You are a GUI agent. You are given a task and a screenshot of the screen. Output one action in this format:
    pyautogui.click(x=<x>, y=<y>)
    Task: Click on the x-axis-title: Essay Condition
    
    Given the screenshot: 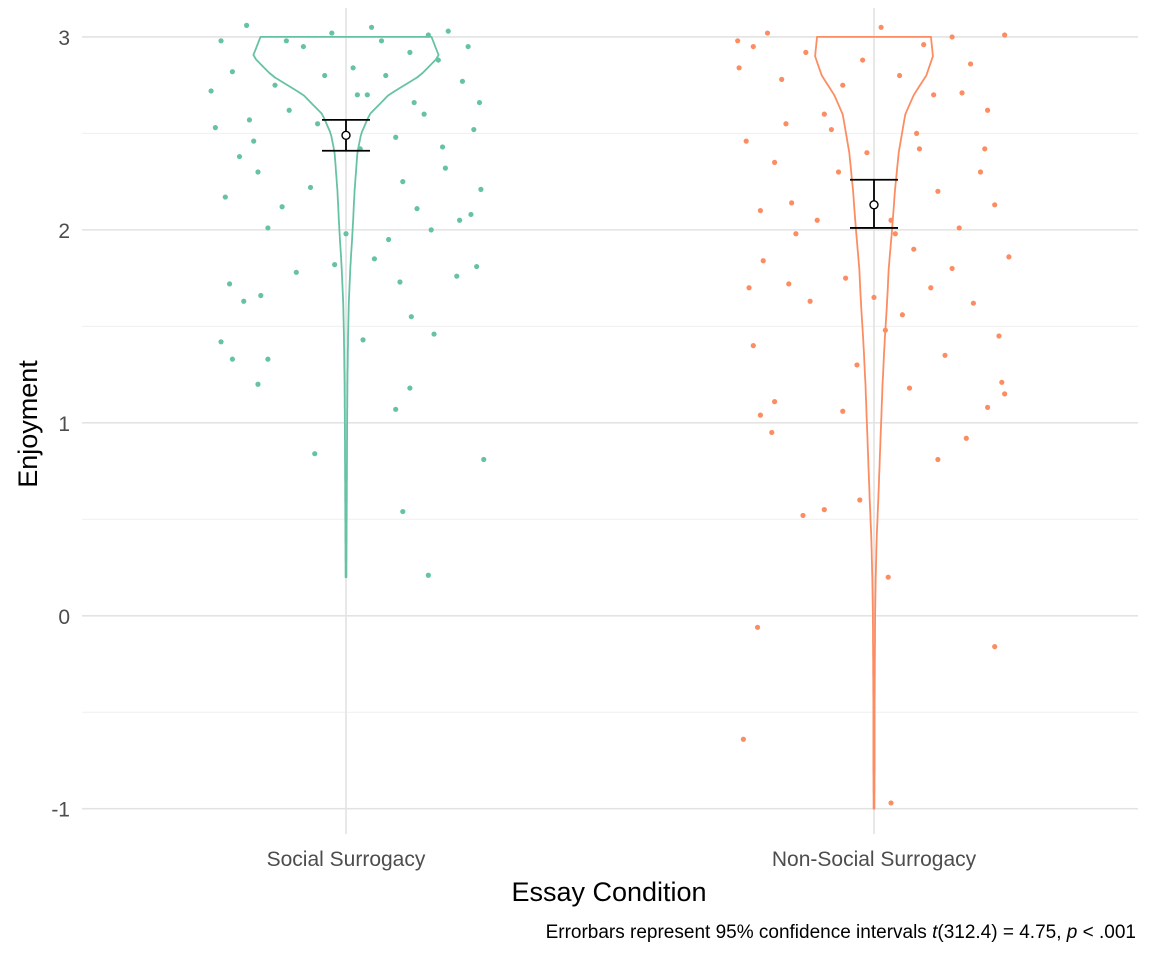 What is the action you would take?
    pyautogui.click(x=608, y=892)
    